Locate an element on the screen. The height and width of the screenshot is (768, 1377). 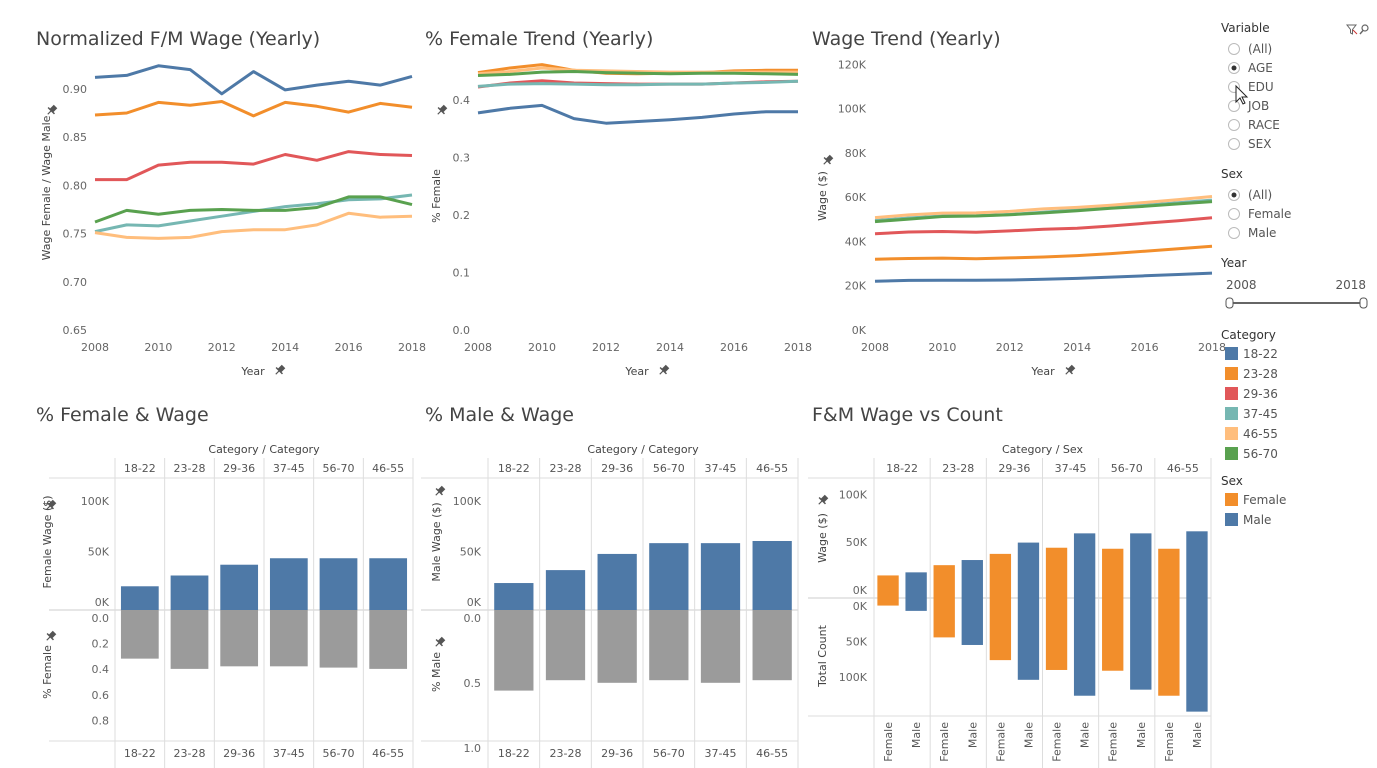
radio-option-job: JOB is located at coordinates (1249, 106).